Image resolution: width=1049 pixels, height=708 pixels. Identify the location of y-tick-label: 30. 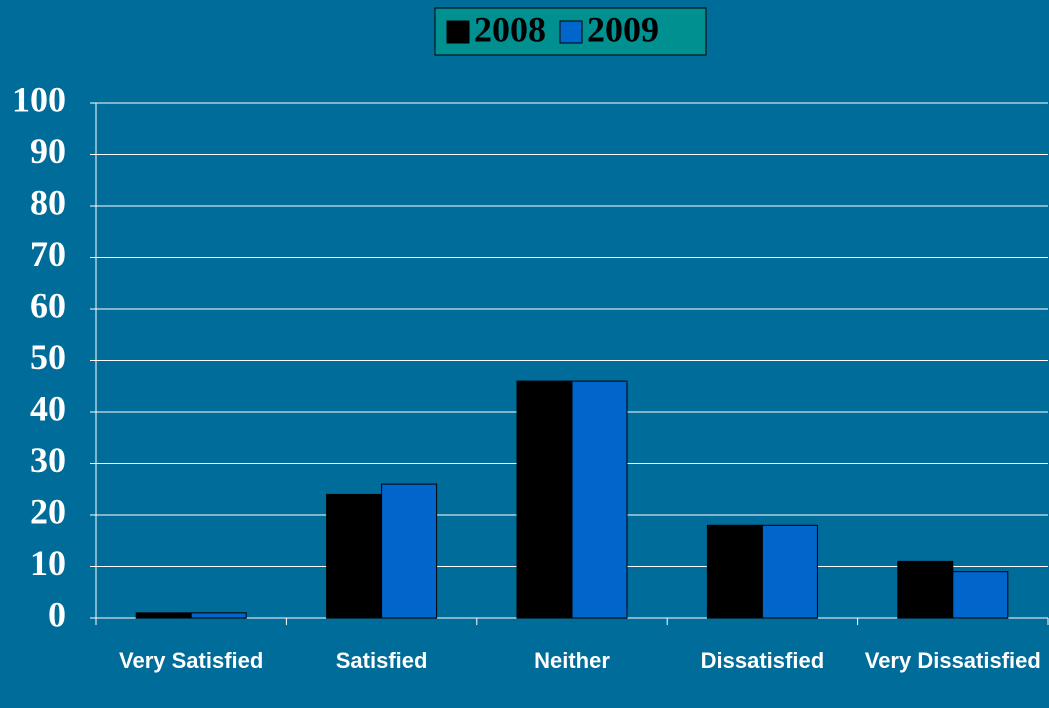
(48, 460).